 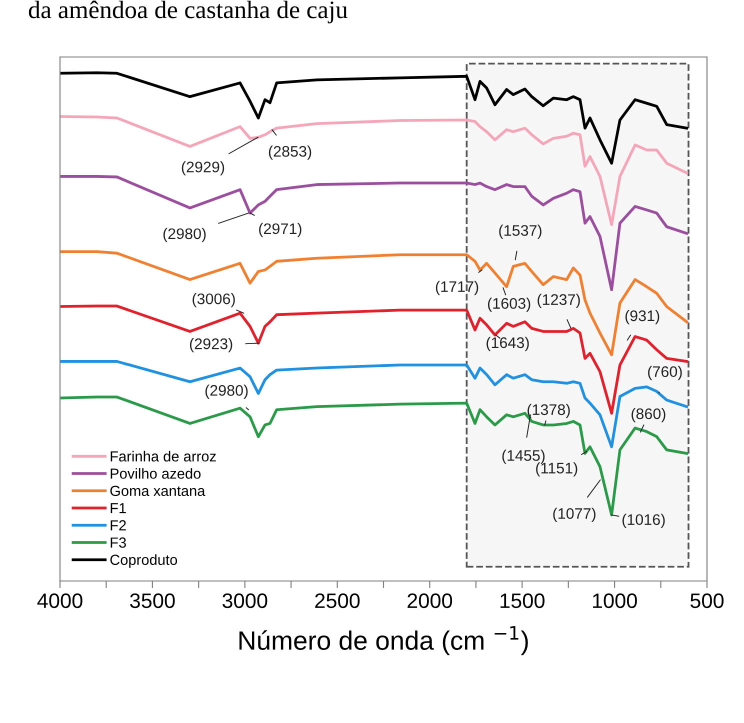 I want to click on chart-title: da amêndoa de castanha de caju, so click(x=188, y=12).